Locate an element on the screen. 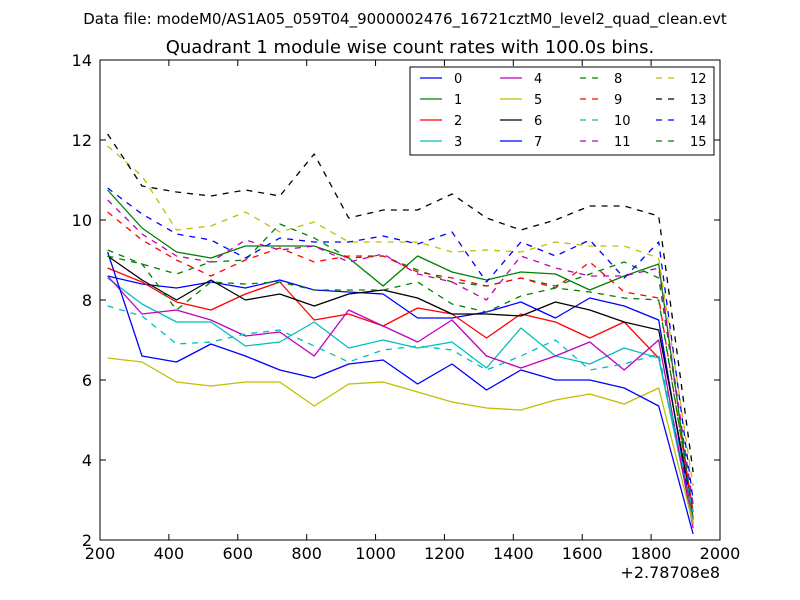  y-tick-label: 14 is located at coordinates (82, 60).